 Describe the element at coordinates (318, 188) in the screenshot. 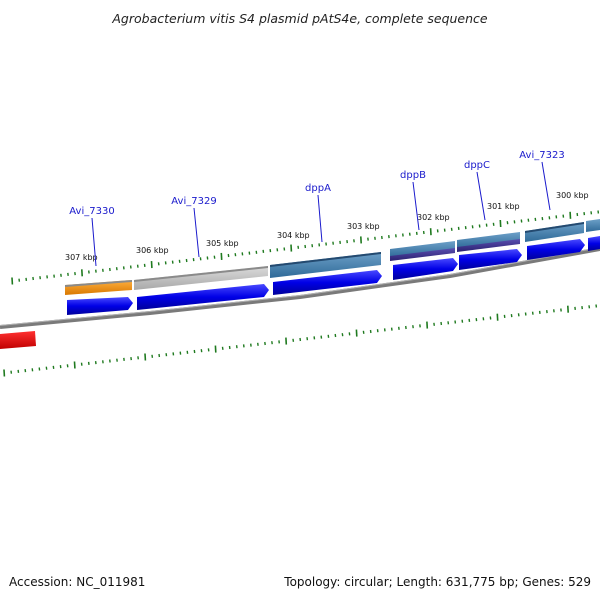

I see `gene-label-dppa: dppA` at that location.